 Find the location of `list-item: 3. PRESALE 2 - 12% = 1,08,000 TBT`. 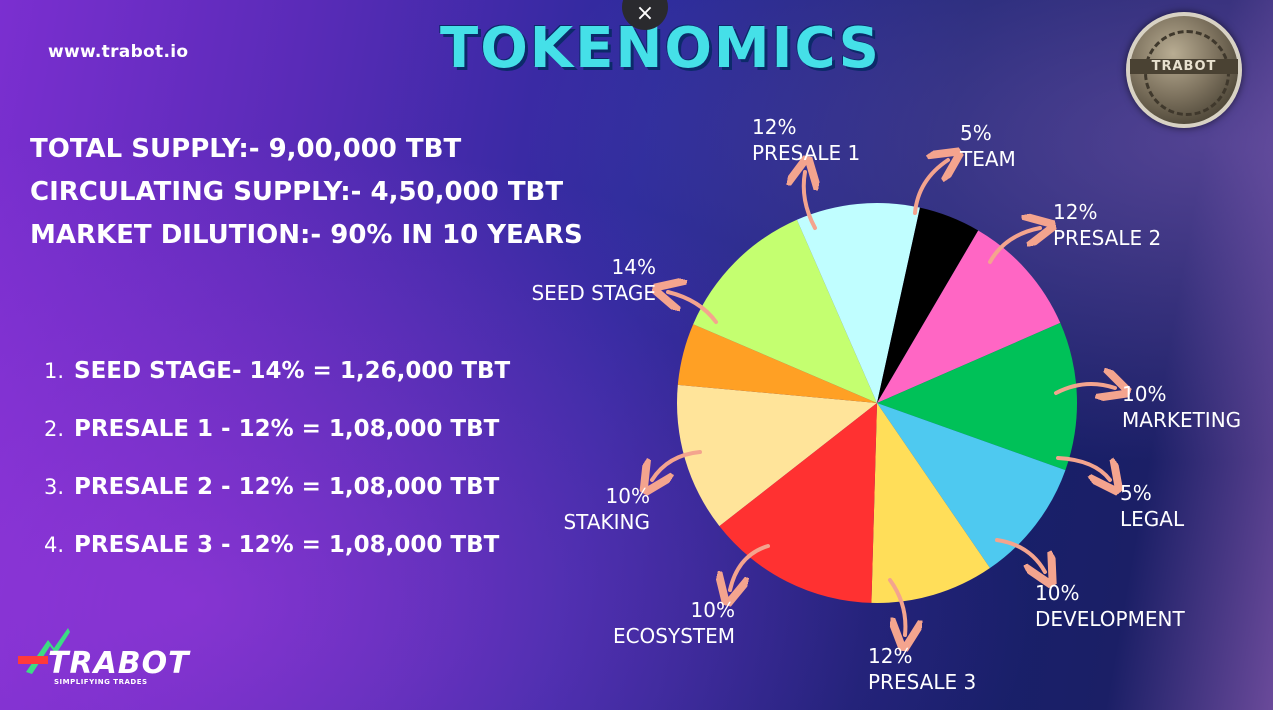

list-item: 3. PRESALE 2 - 12% = 1,08,000 TBT is located at coordinates (277, 503).